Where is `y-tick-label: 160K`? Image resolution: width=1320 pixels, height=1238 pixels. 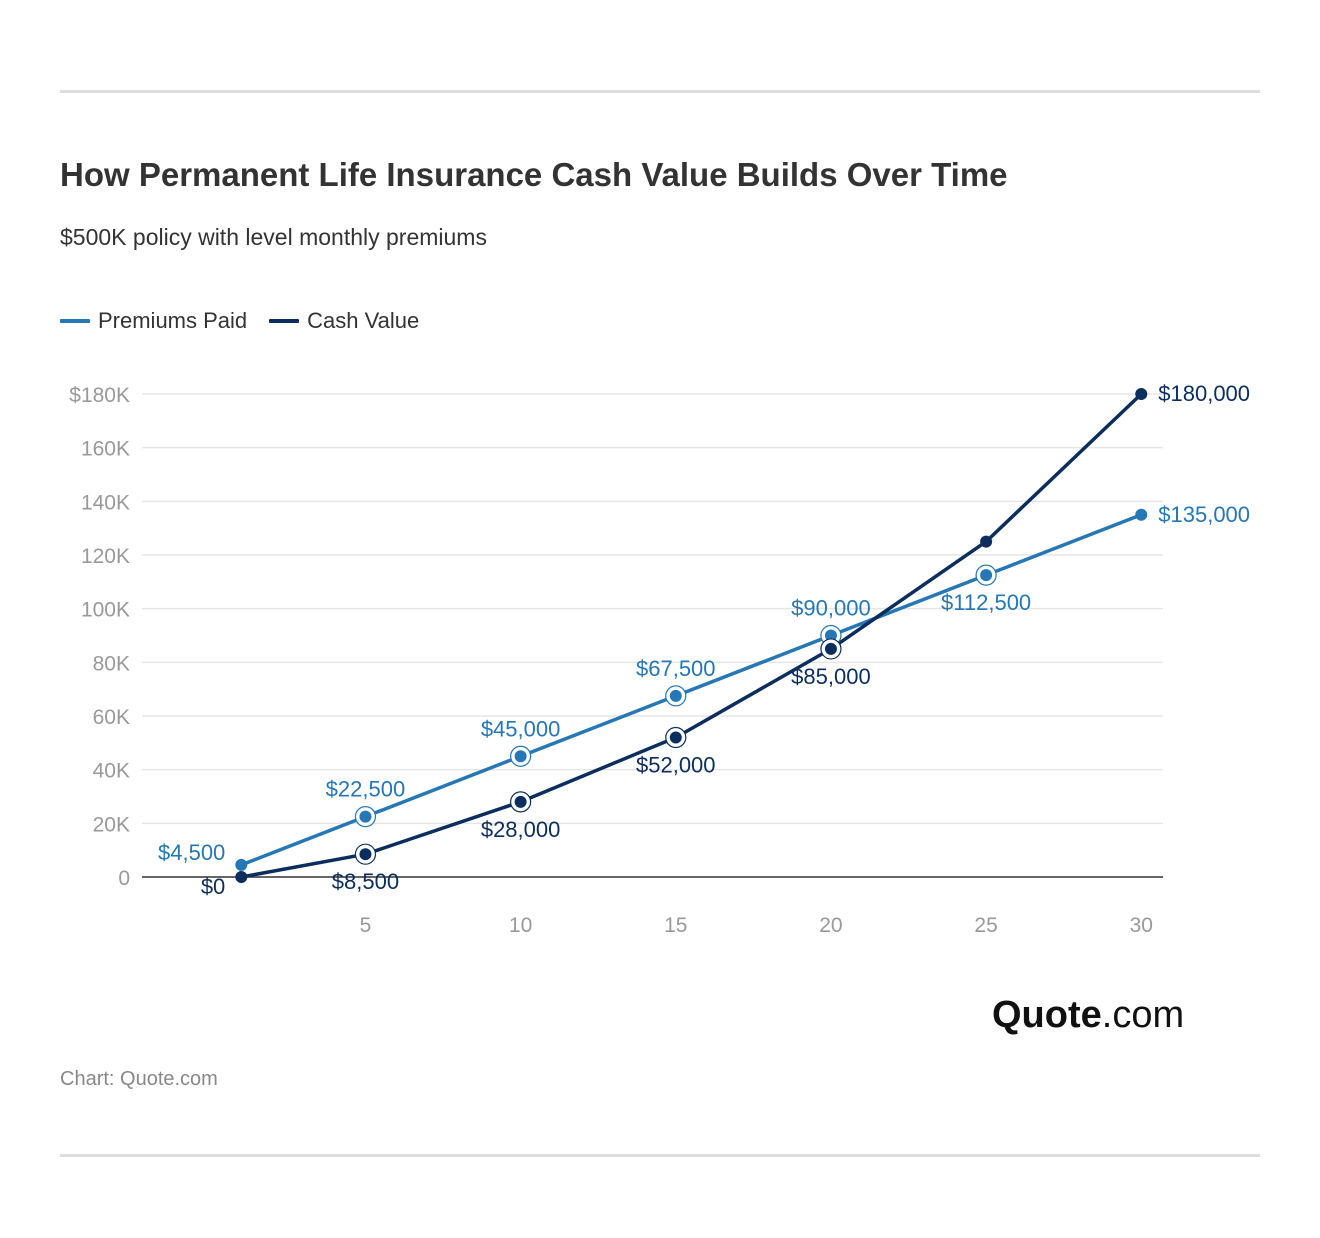
y-tick-label: 160K is located at coordinates (105, 449).